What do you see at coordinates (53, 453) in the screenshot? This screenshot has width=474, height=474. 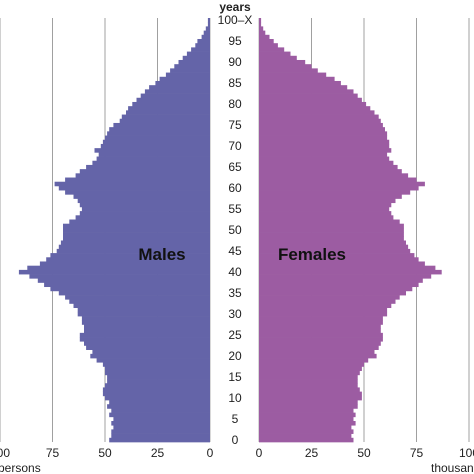 I see `male-value-tick-label: 75` at bounding box center [53, 453].